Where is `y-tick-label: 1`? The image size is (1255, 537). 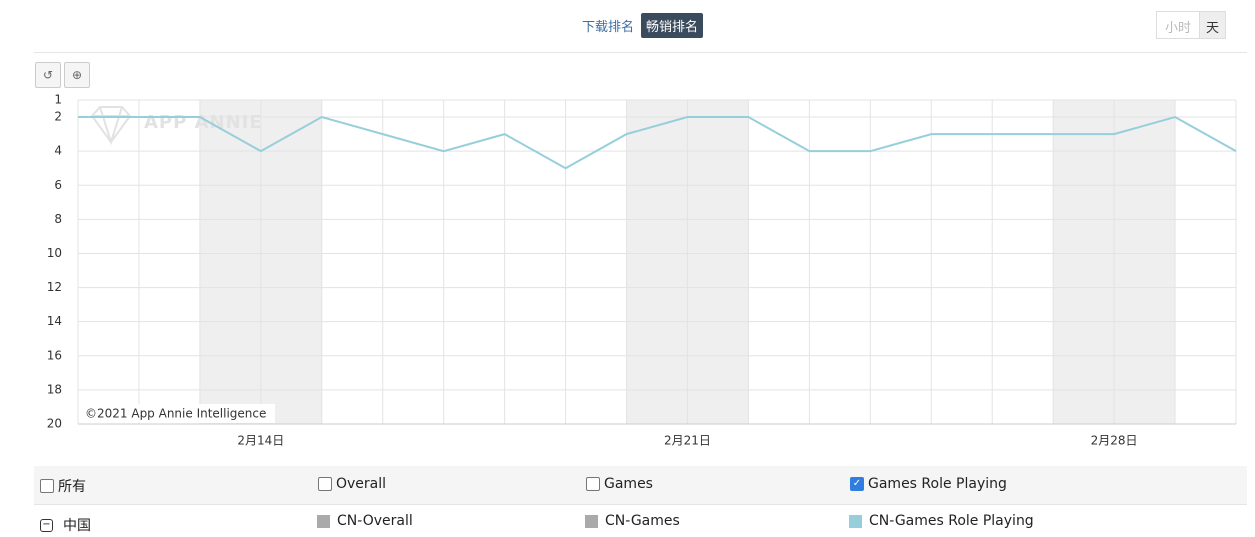 y-tick-label: 1 is located at coordinates (58, 100).